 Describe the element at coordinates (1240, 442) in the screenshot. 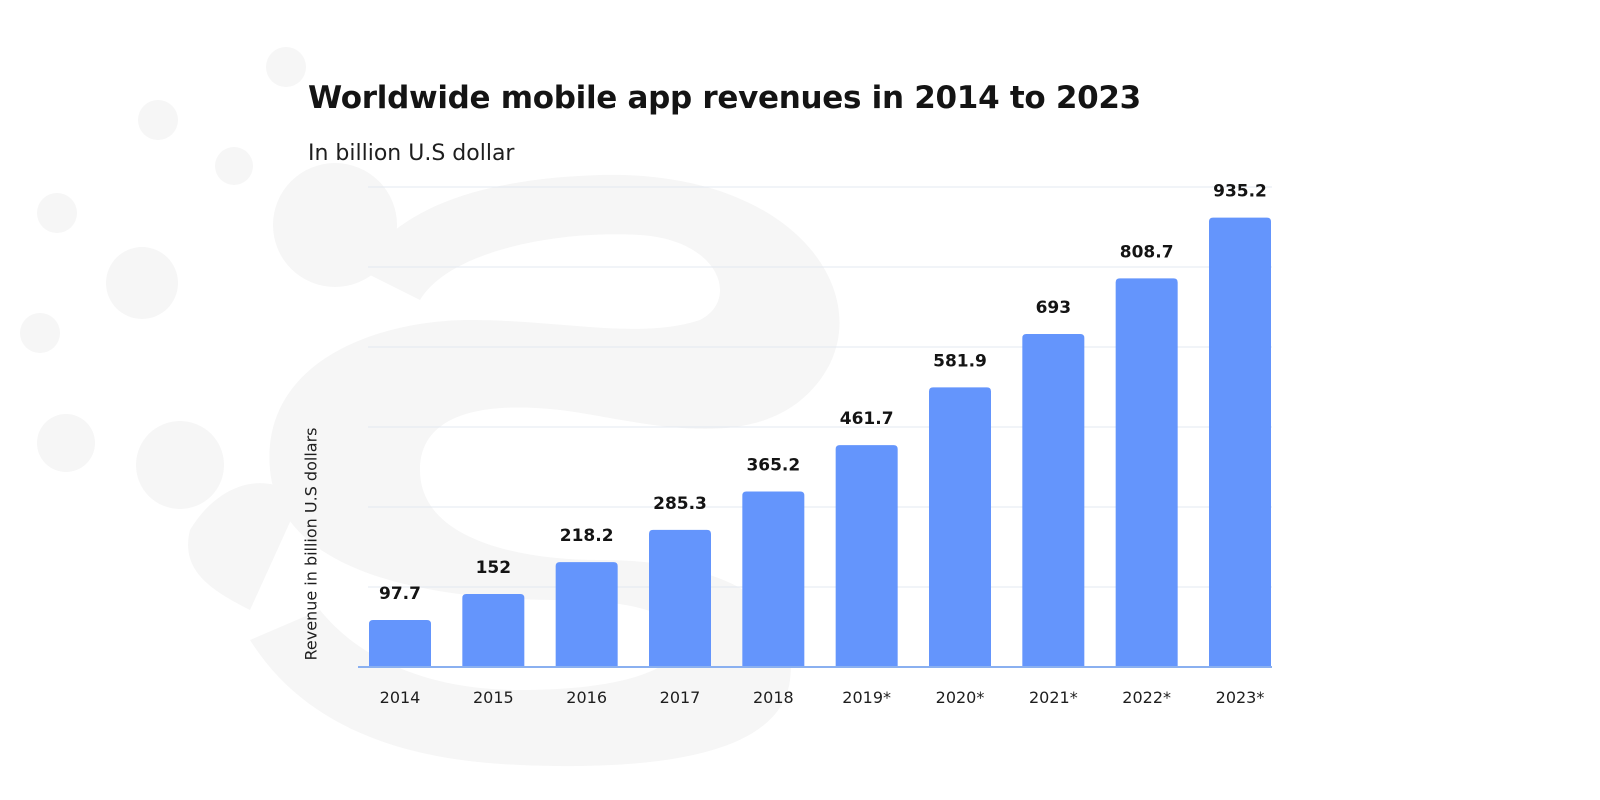

I see `bar-2023` at that location.